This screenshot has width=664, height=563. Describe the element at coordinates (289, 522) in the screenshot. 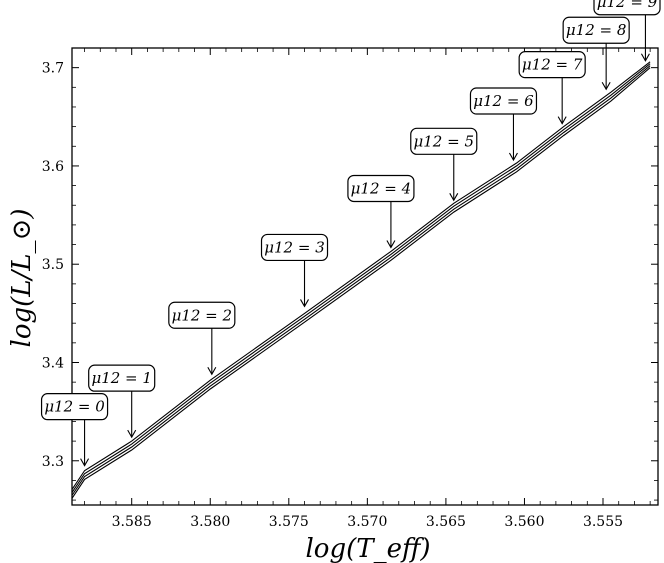

I see `x-tick-label: 3.575` at that location.